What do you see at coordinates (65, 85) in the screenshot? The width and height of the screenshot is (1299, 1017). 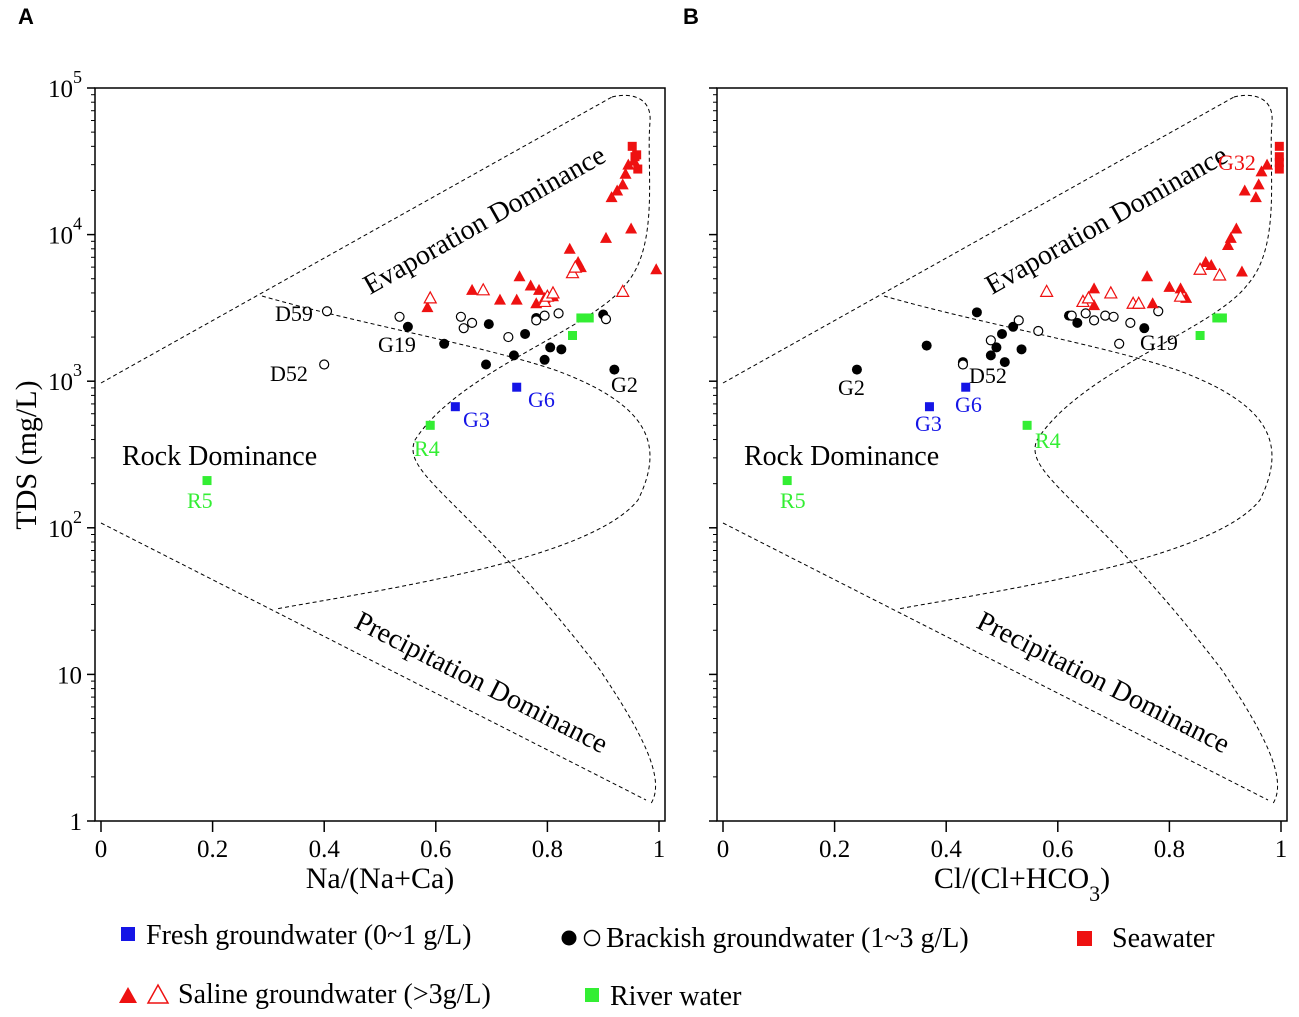 I see `y-tick-label-5: 10⁵` at bounding box center [65, 85].